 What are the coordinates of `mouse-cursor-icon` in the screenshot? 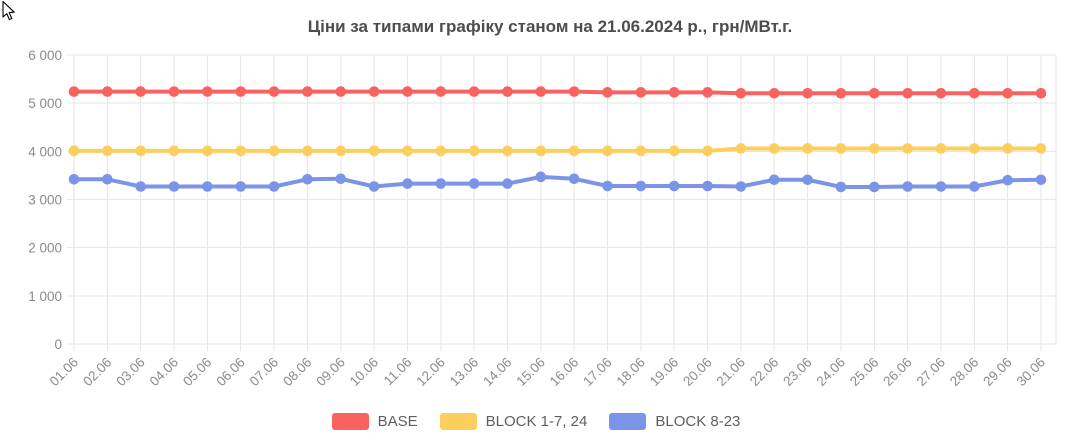 It's located at (8, 11).